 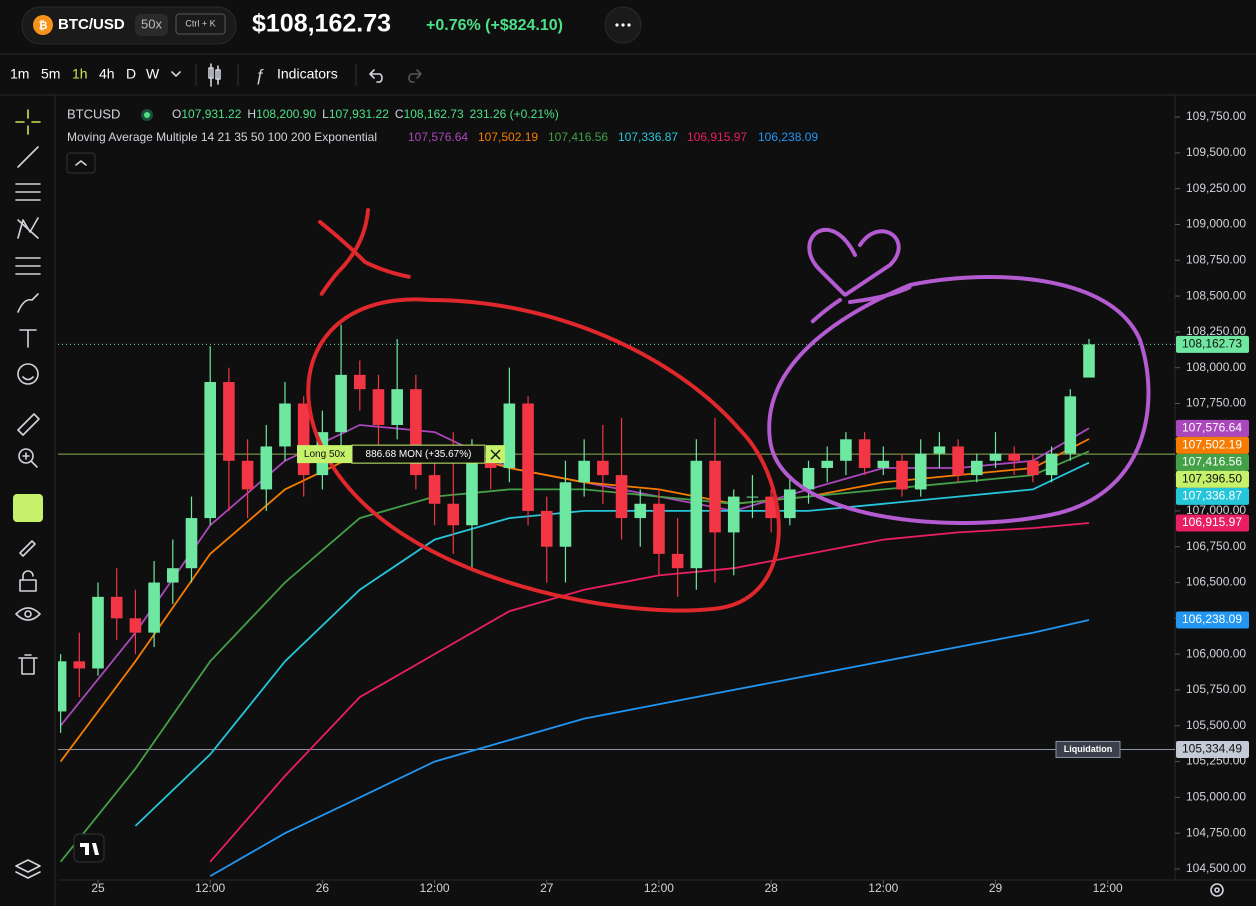 I want to click on text-tool, so click(x=28, y=338).